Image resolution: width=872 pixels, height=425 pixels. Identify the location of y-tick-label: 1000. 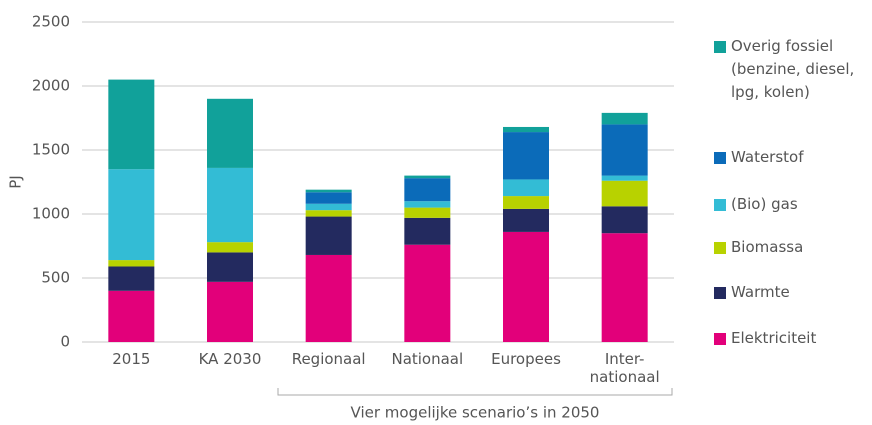
(51, 214).